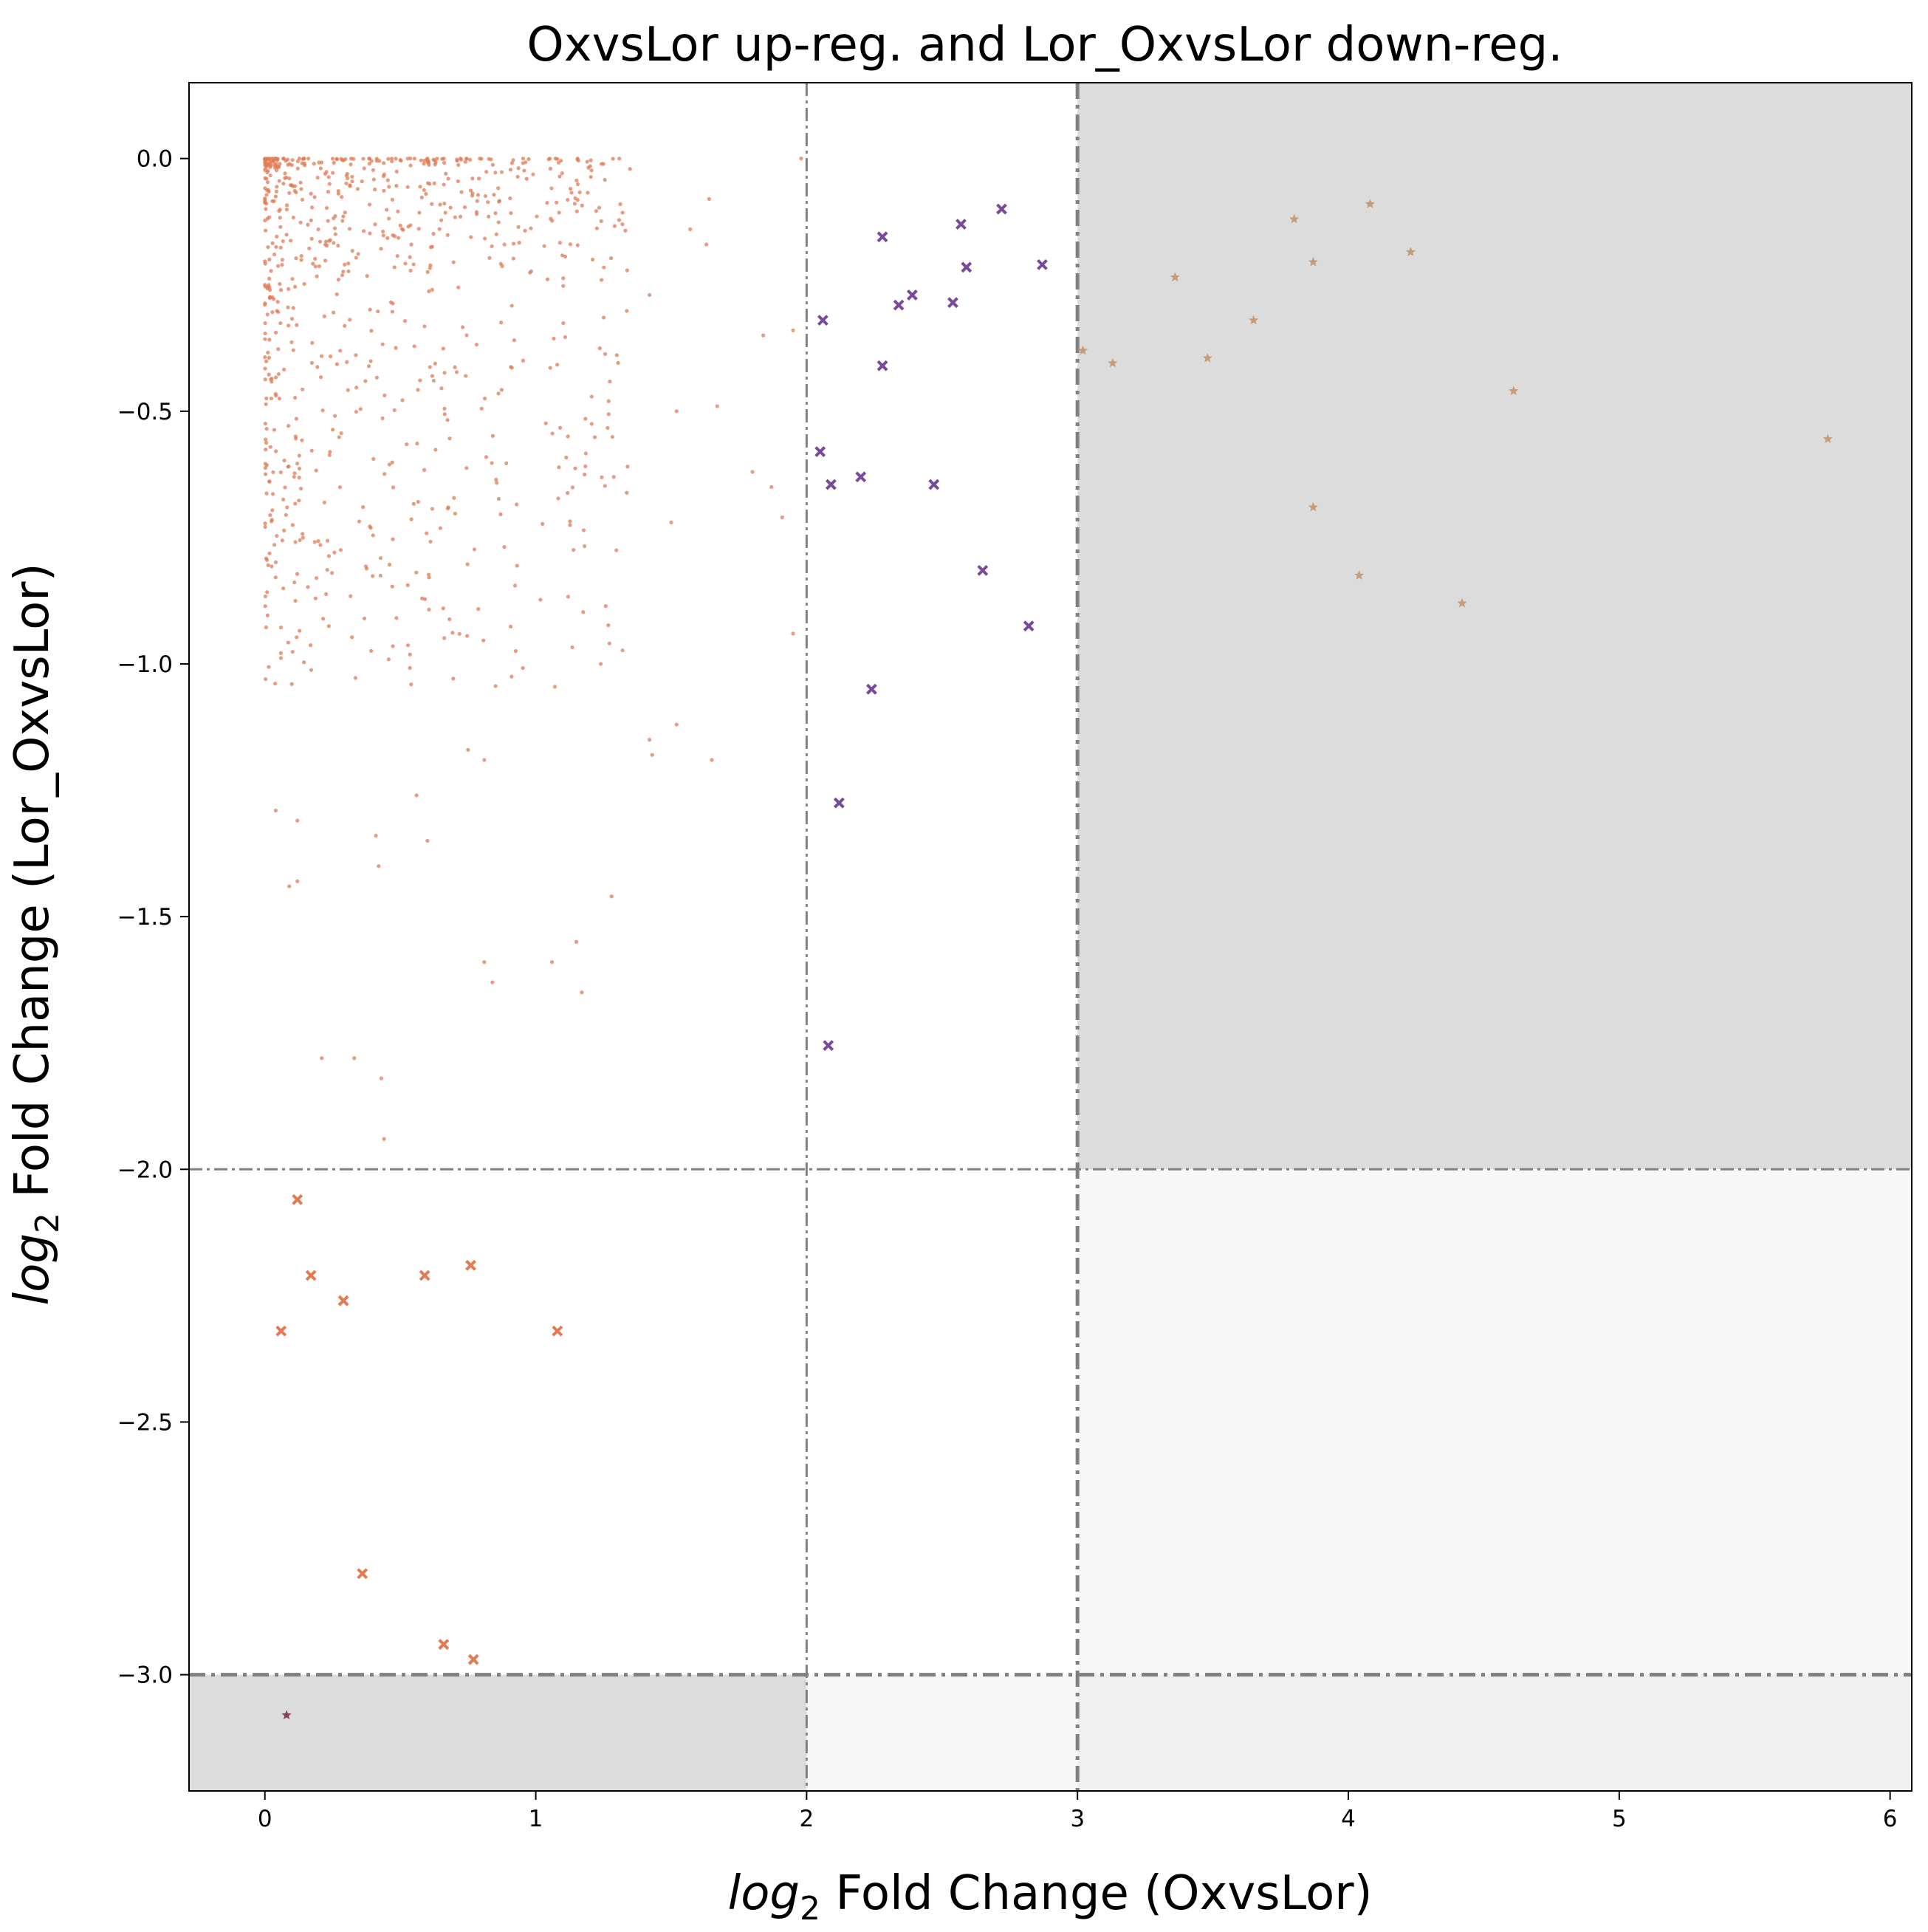 This screenshot has width=1928, height=1932. I want to click on x-tick-label: 2, so click(806, 1819).